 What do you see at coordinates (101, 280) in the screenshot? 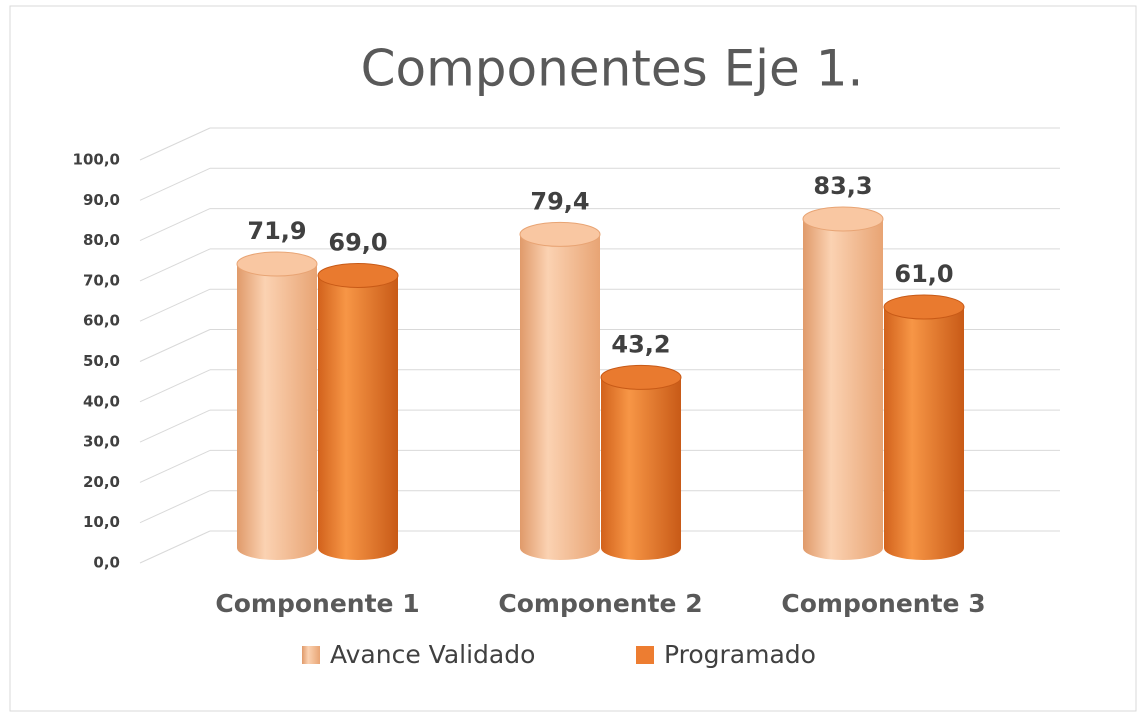
I see `y-tick-label: 70,0` at bounding box center [101, 280].